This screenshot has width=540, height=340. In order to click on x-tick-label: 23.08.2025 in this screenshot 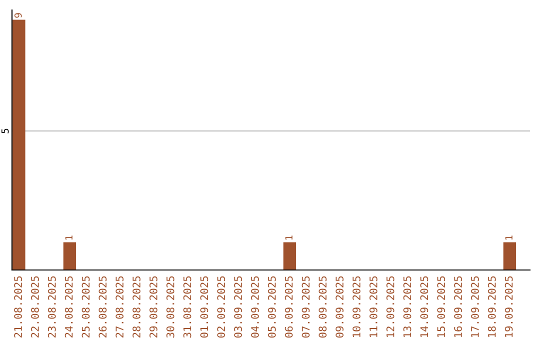, I will do `click(52, 307)`.